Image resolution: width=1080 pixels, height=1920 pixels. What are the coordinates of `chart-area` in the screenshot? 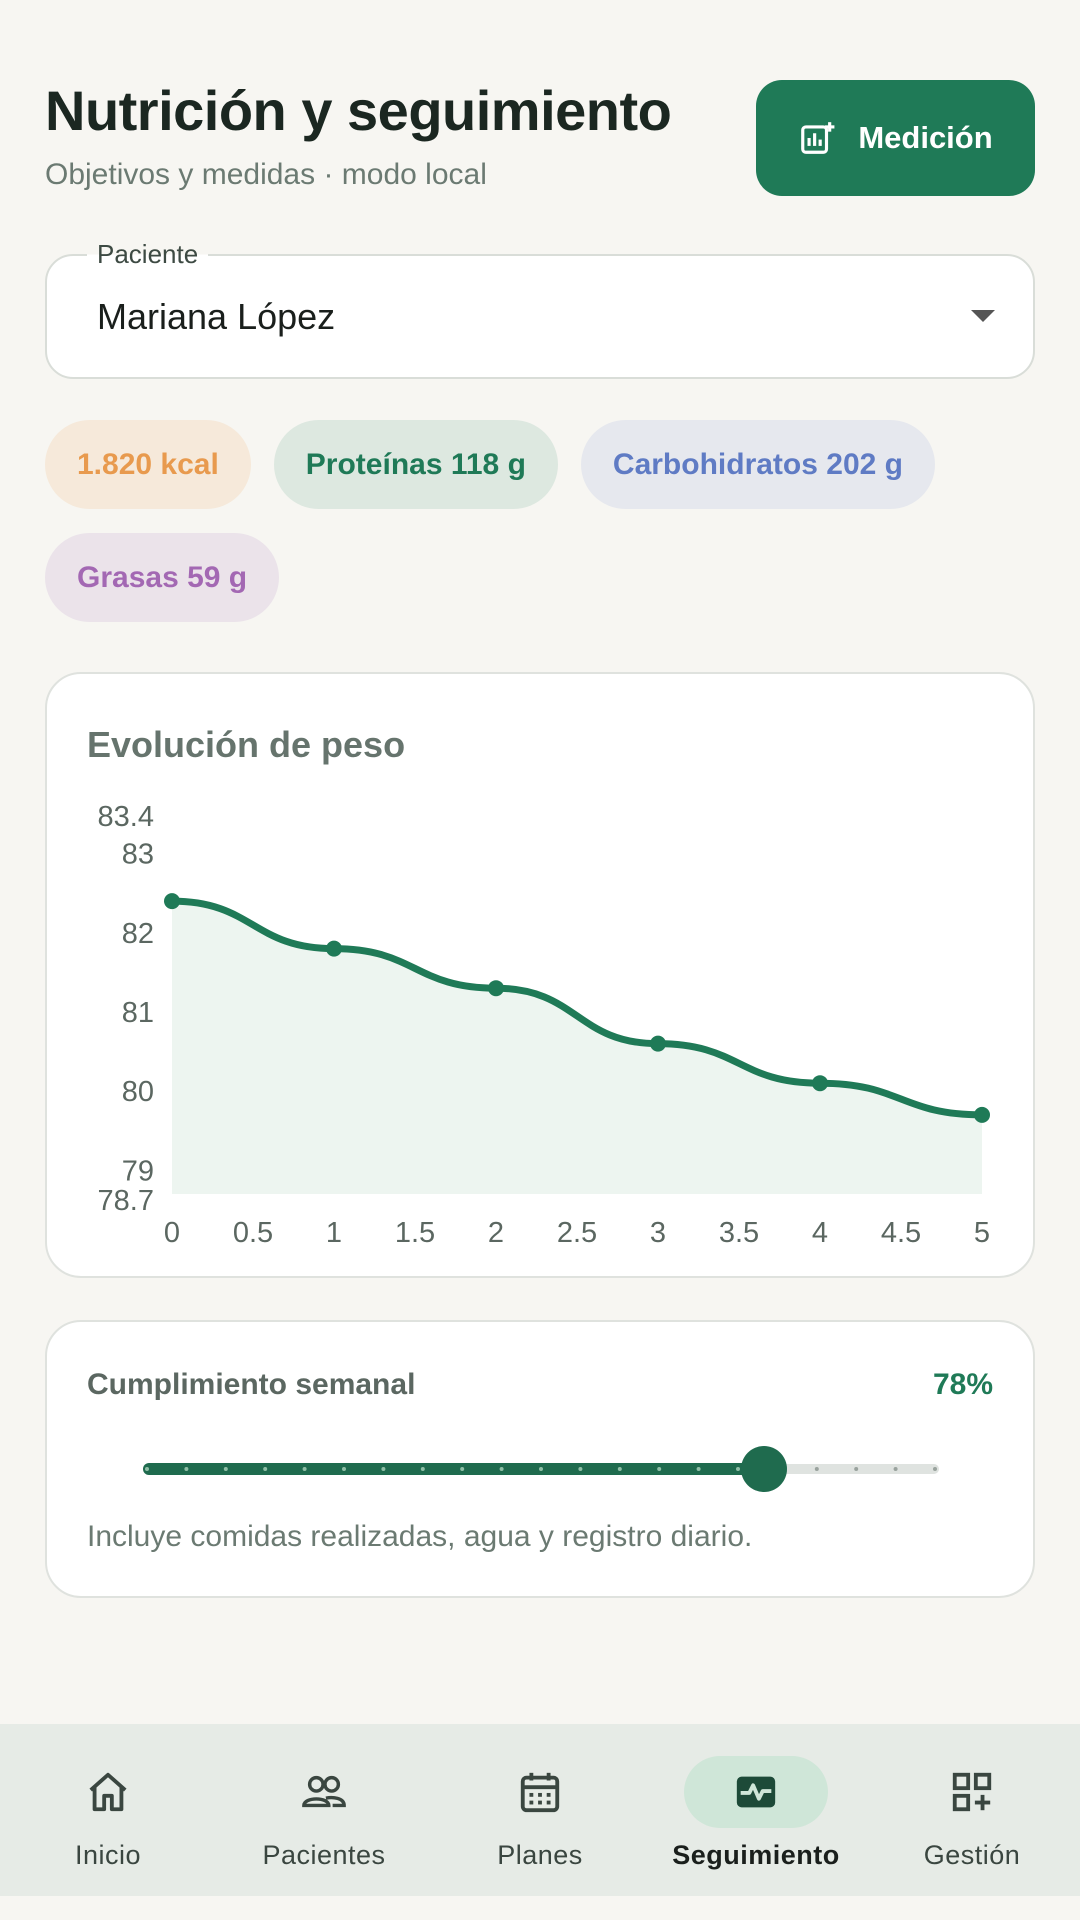 It's located at (577, 1047).